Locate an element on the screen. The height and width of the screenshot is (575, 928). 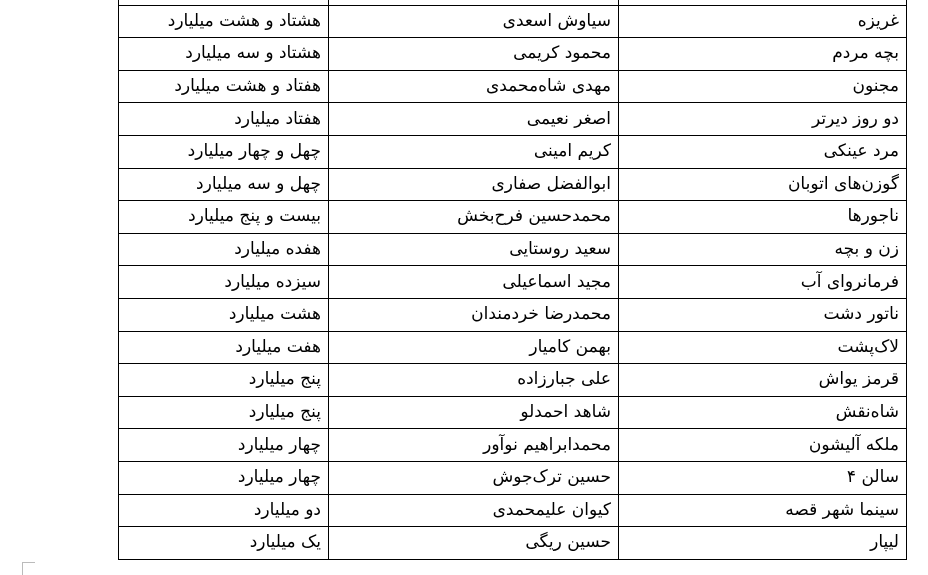
table-row: سینما شهر قصه کیوان علیمحمدی دو میلیارد is located at coordinates (512, 510).